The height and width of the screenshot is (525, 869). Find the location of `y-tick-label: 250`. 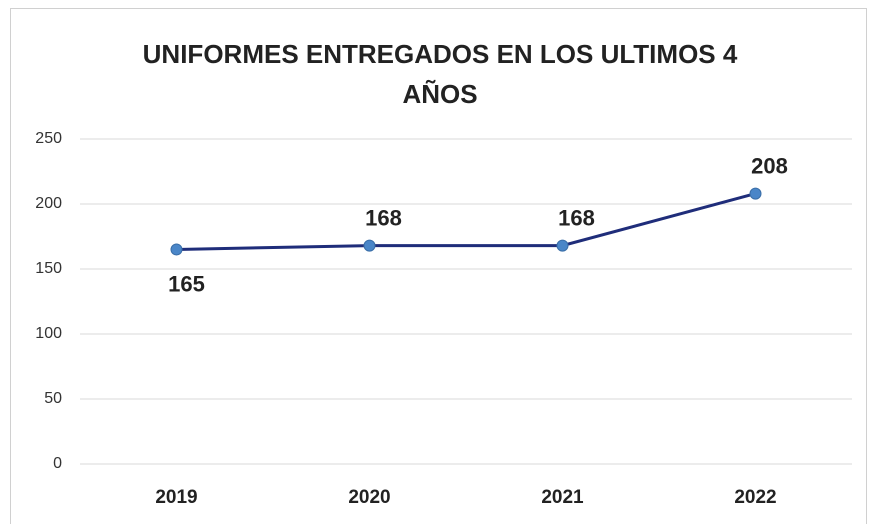

y-tick-label: 250 is located at coordinates (48, 138).